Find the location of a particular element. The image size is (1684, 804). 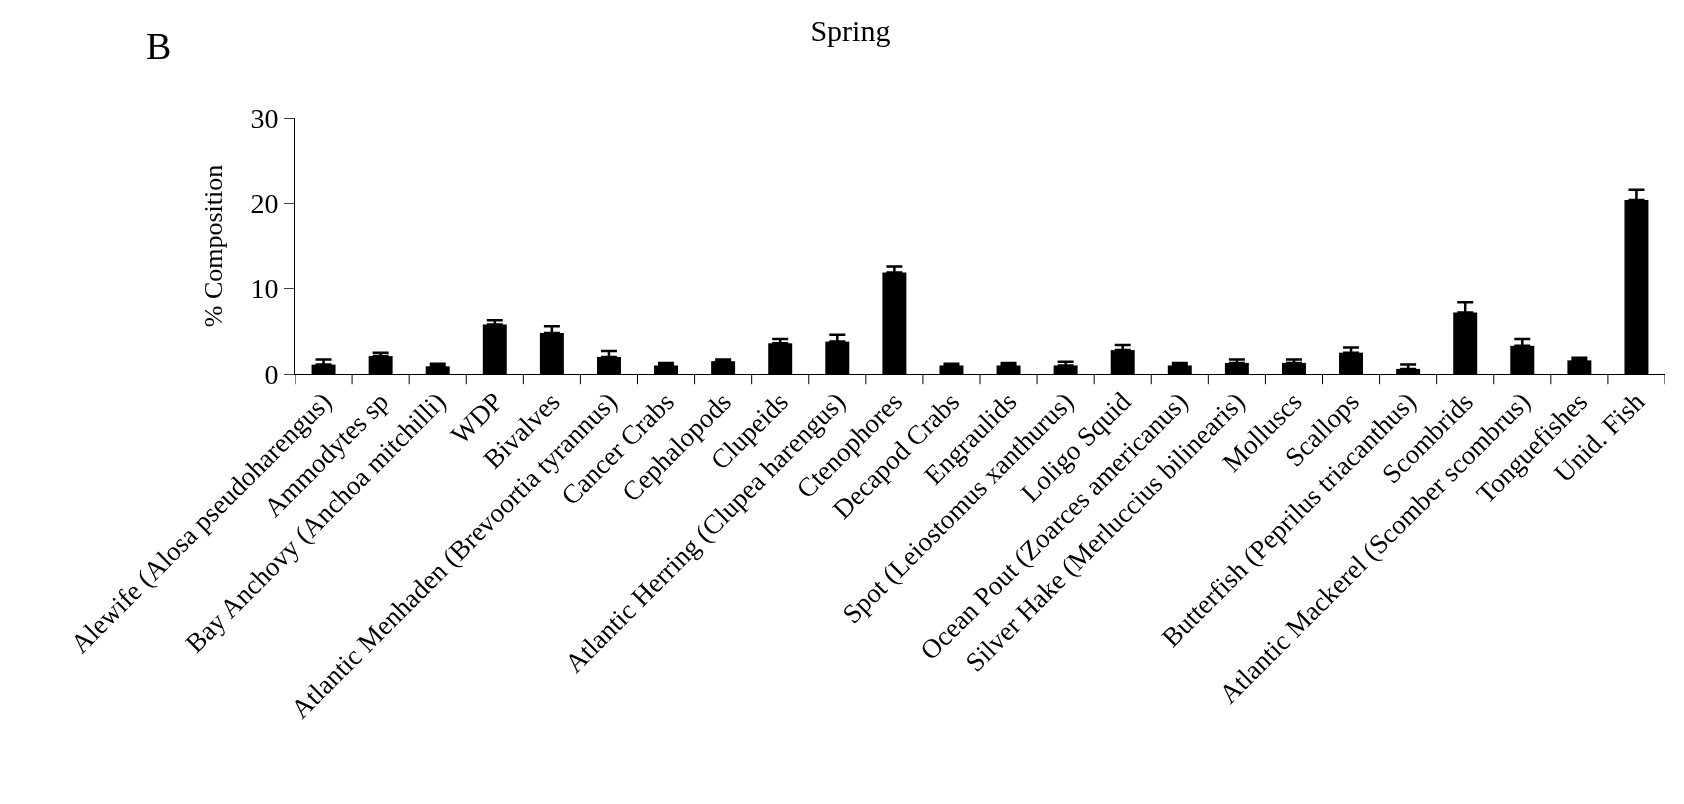

y-tick-label: 10 is located at coordinates (264, 289).